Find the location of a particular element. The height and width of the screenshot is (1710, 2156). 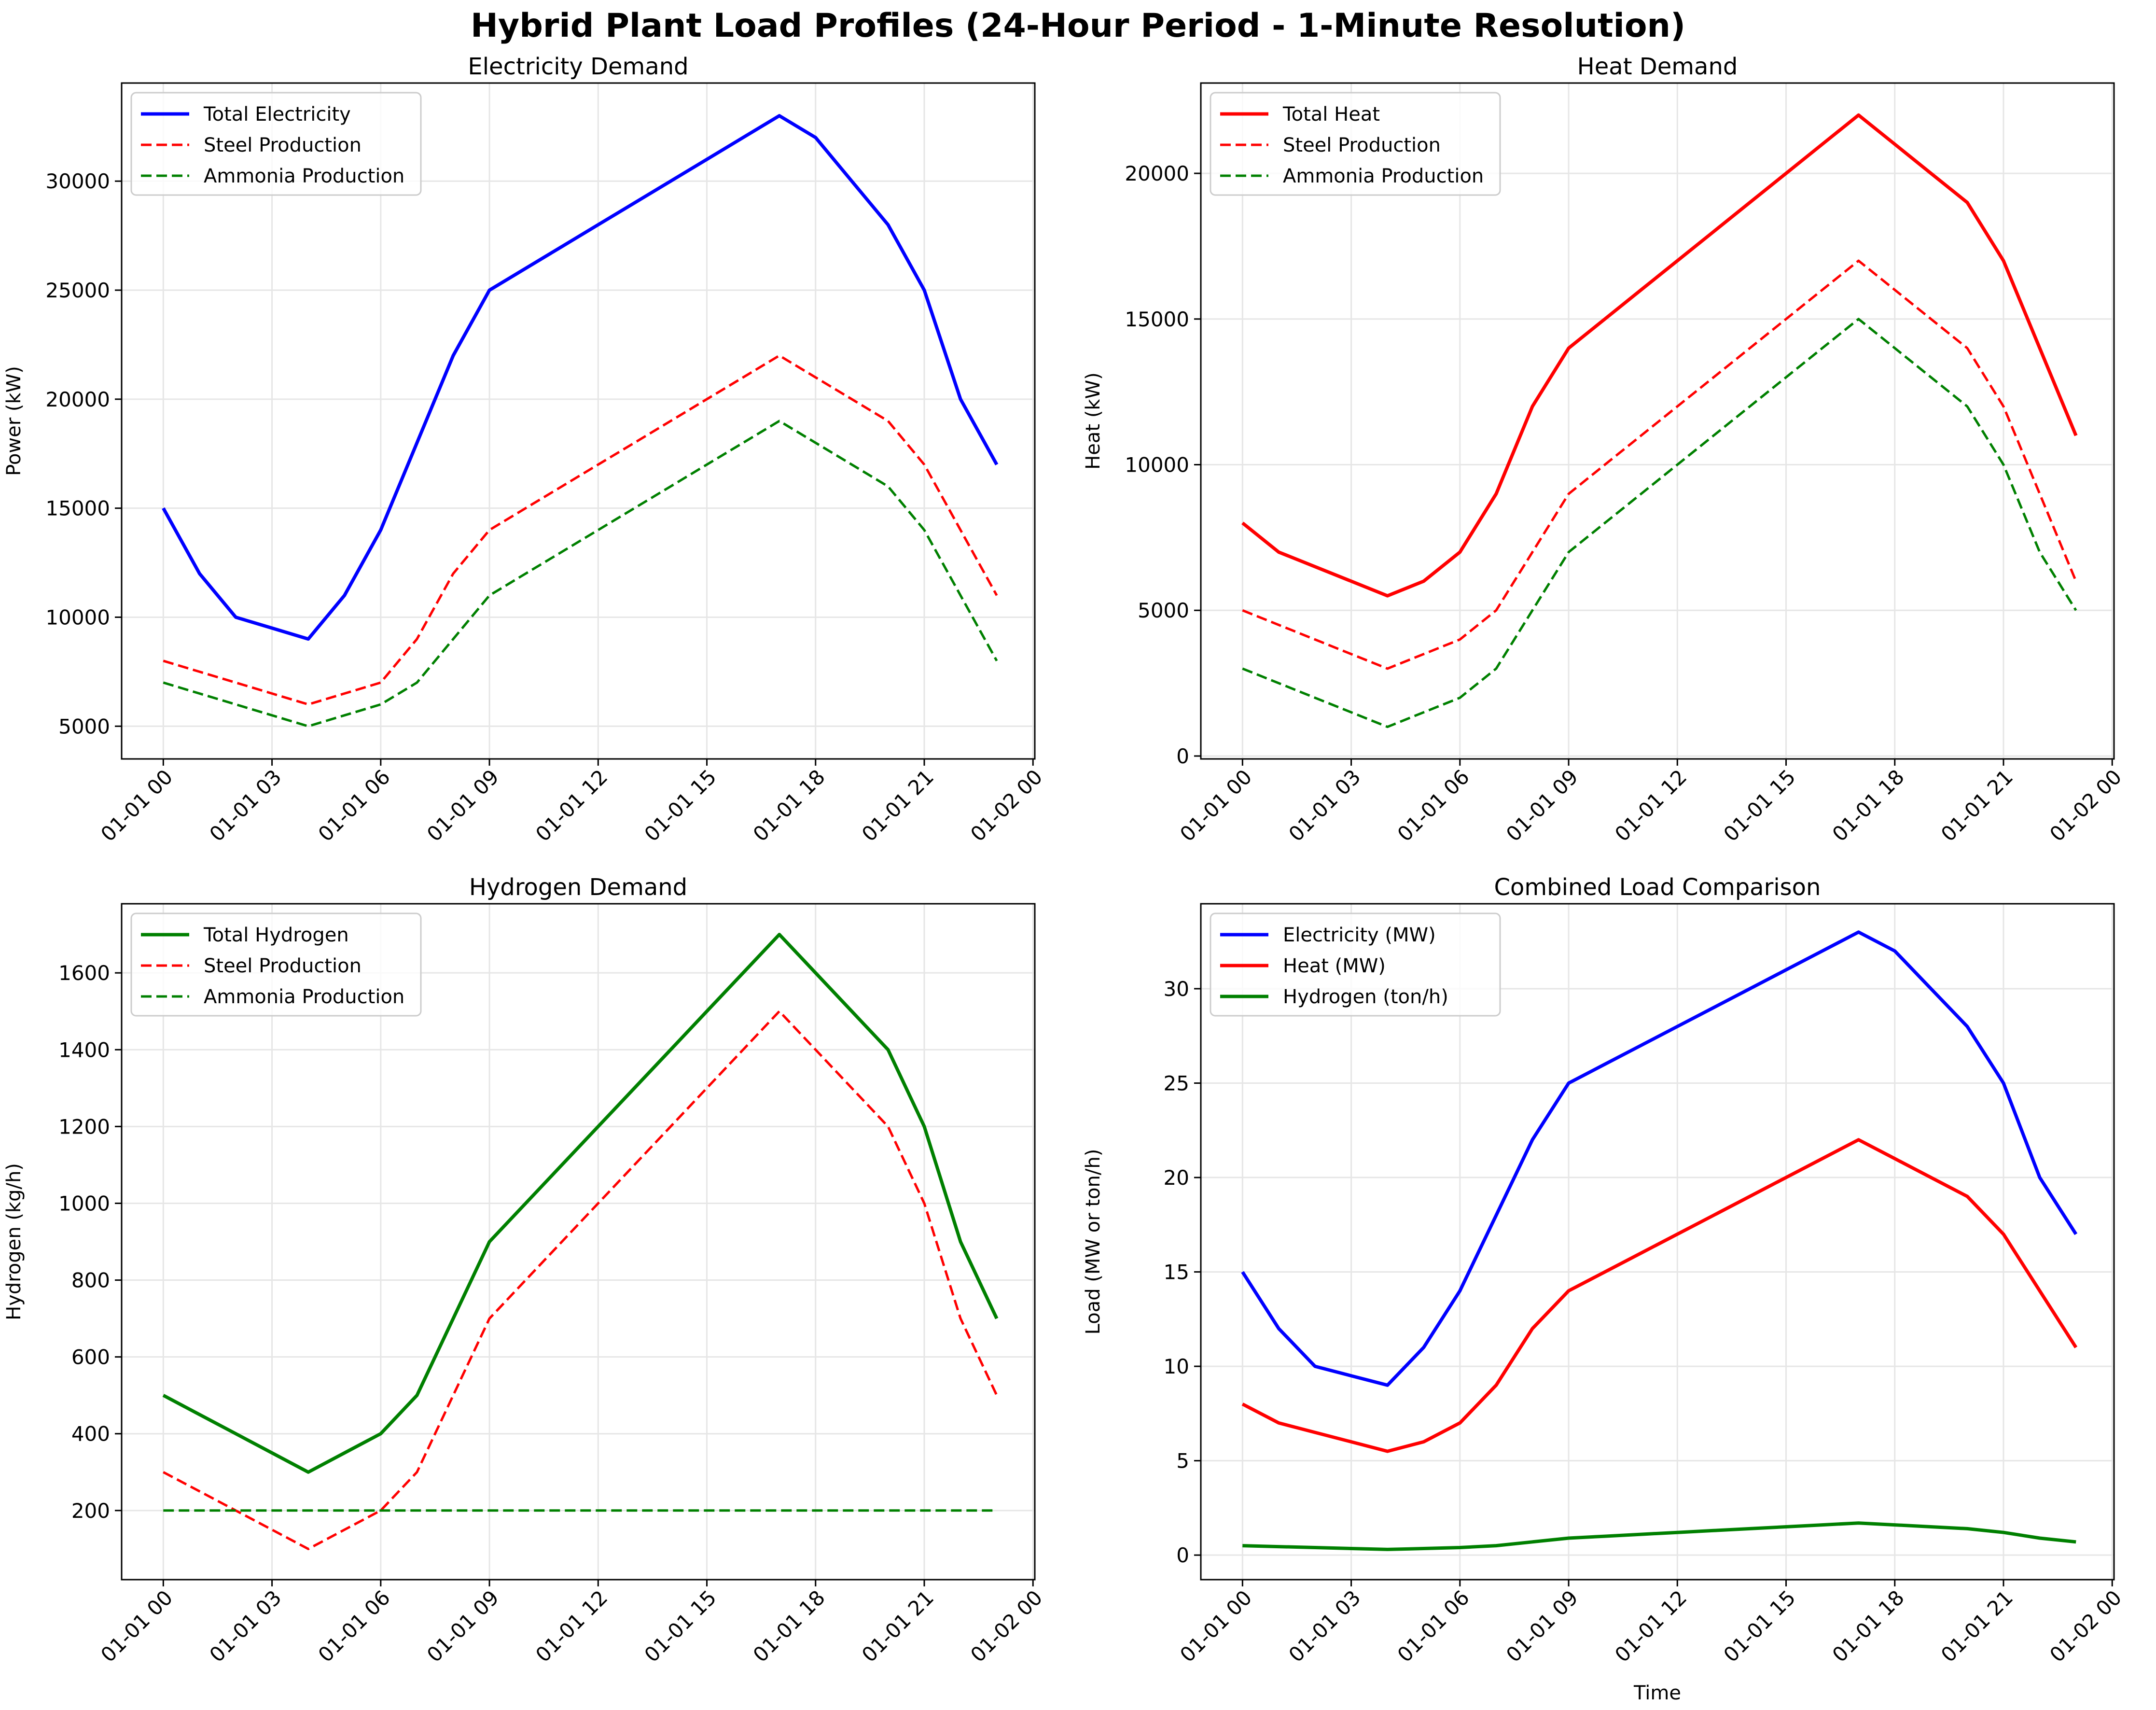

chart-title: Combined Load Comparison is located at coordinates (1657, 887).